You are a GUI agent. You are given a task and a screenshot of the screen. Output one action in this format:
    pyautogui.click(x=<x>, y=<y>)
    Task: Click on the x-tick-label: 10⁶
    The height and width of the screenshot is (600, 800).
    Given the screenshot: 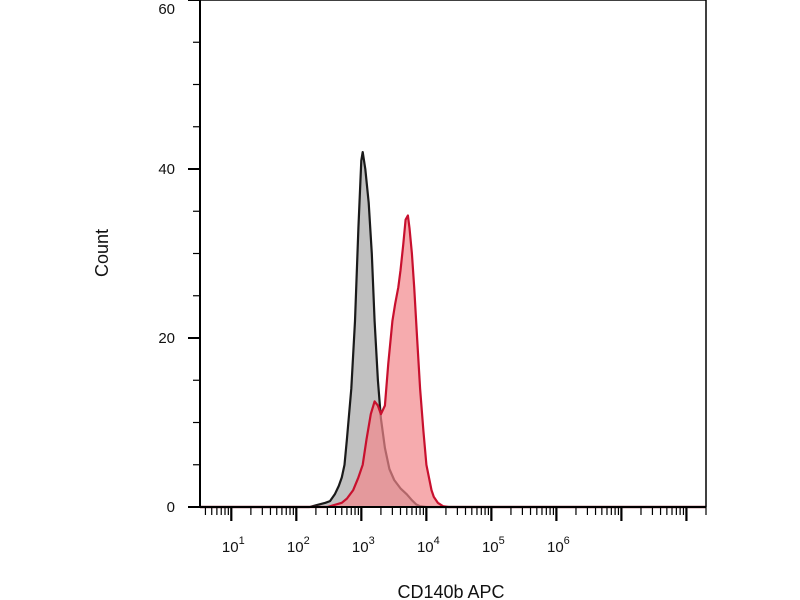 What is the action you would take?
    pyautogui.click(x=558, y=545)
    